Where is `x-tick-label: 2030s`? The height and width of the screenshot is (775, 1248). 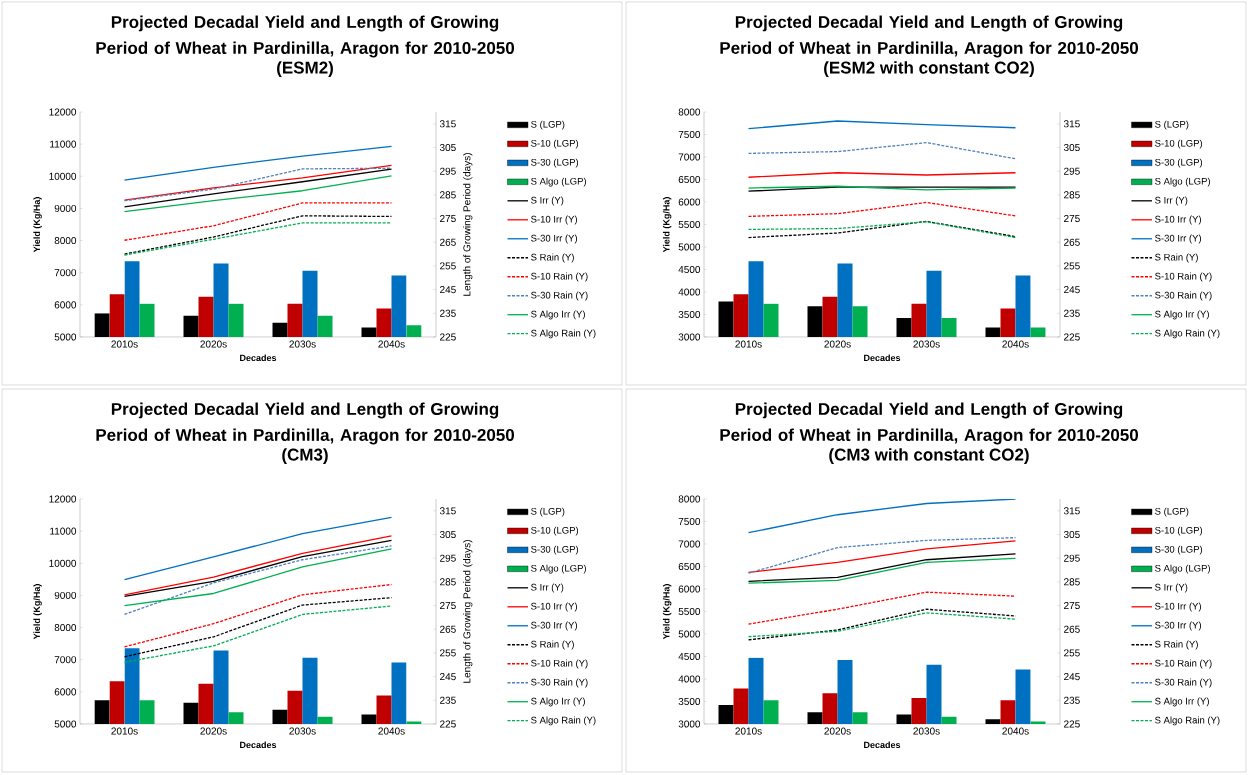
x-tick-label: 2030s is located at coordinates (302, 731).